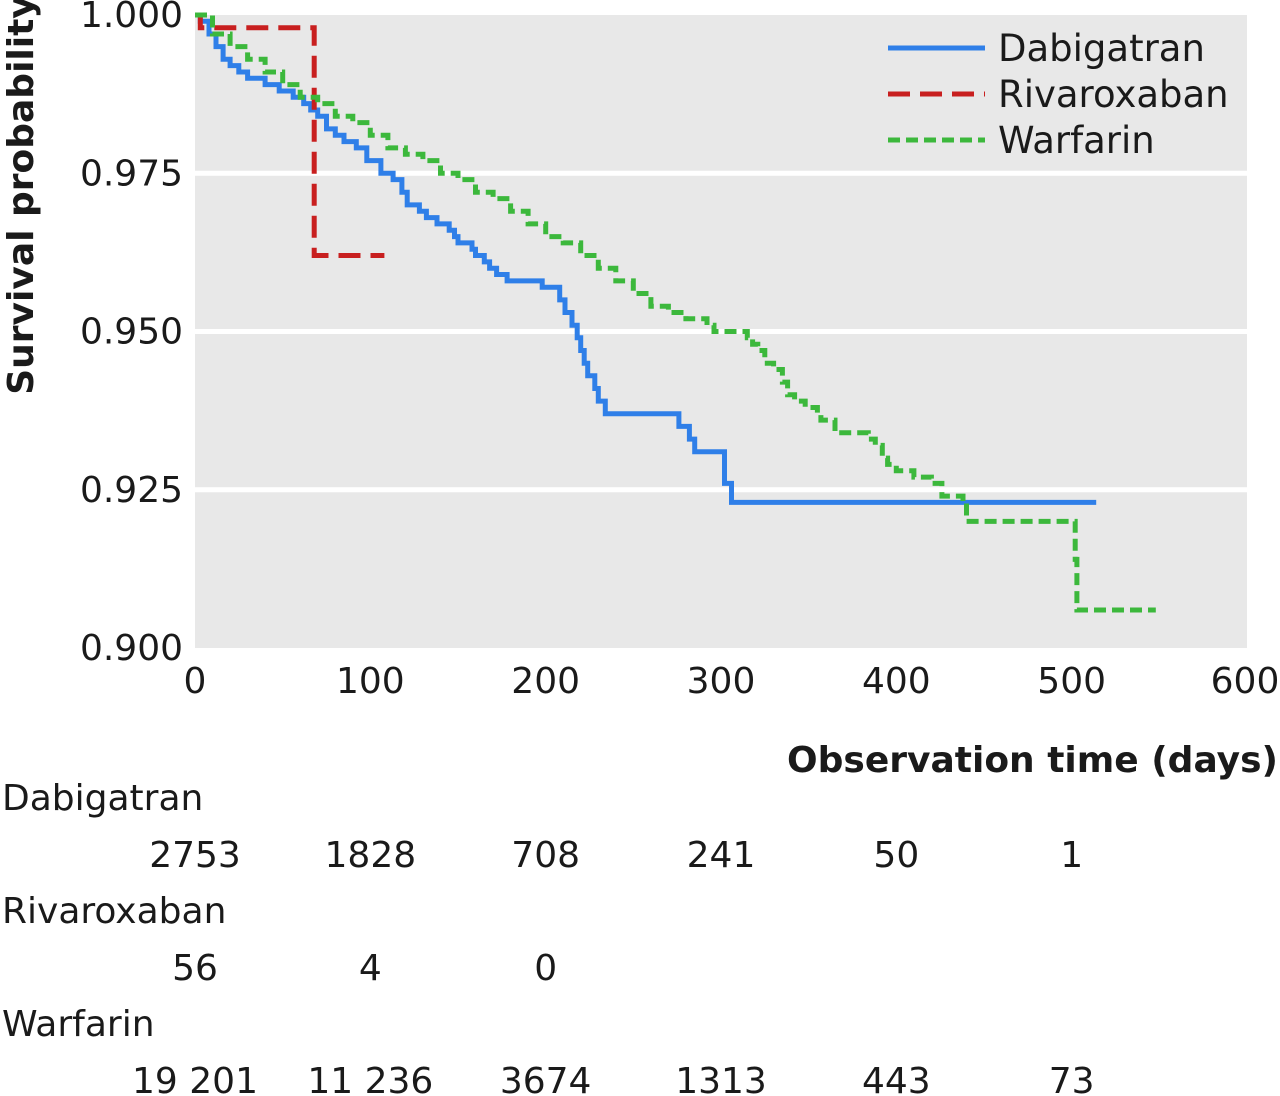 The height and width of the screenshot is (1096, 1280). Describe the element at coordinates (896, 855) in the screenshot. I see `risk-value: 50` at that location.